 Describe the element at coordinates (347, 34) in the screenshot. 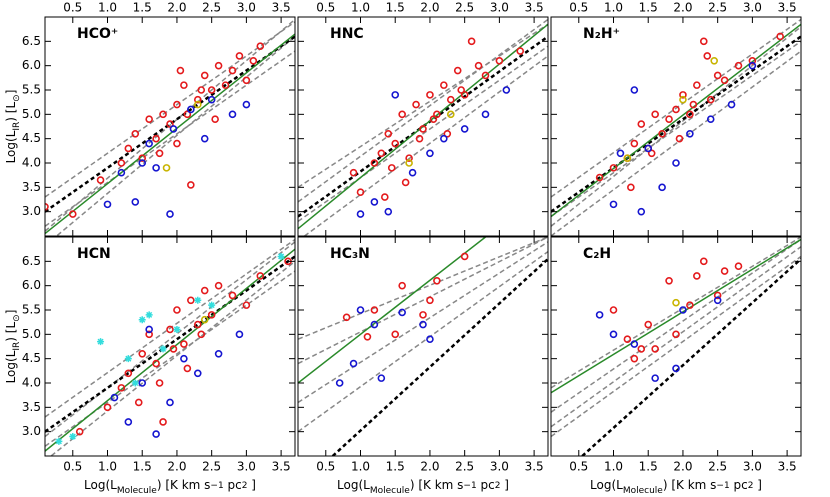

I see `panel-title: HNC` at that location.